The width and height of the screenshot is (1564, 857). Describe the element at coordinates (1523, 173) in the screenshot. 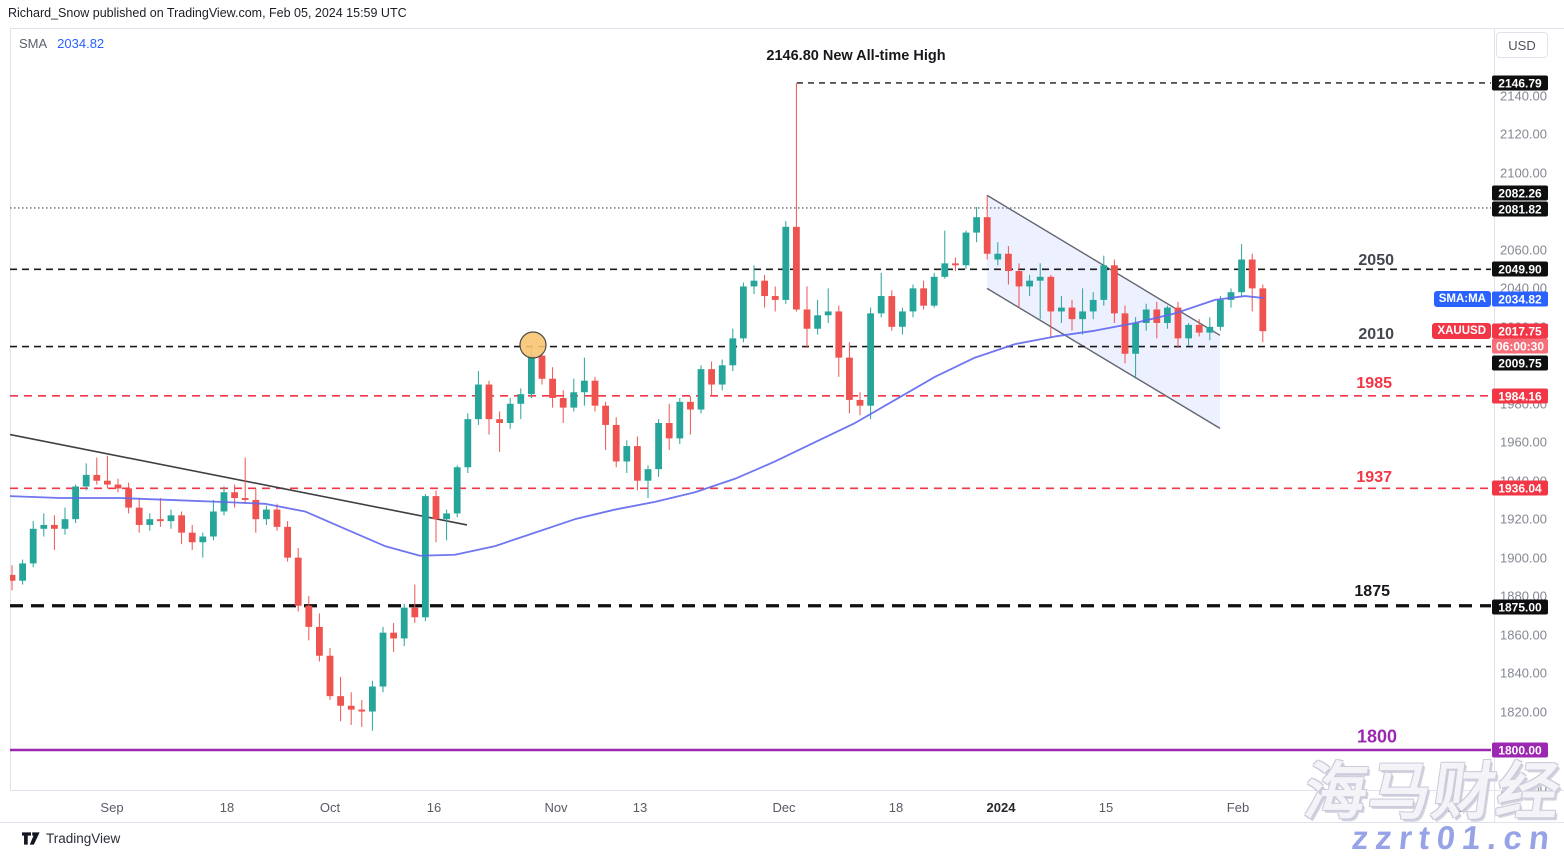

I see `price-tick-label: 2100.00` at that location.